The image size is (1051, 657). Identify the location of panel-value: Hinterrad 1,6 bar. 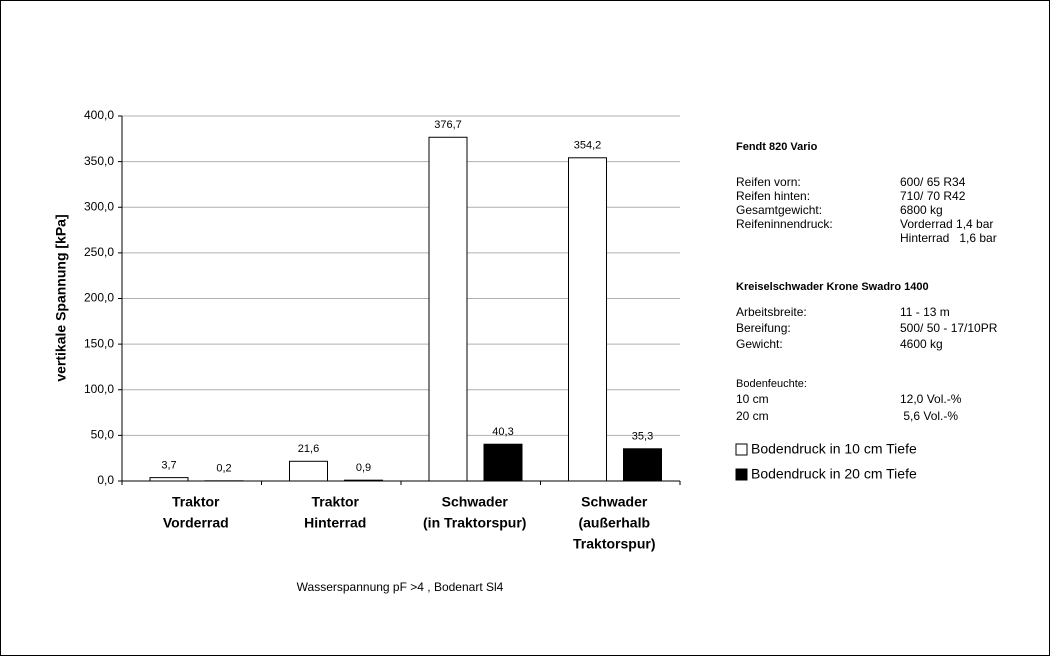
(948, 238).